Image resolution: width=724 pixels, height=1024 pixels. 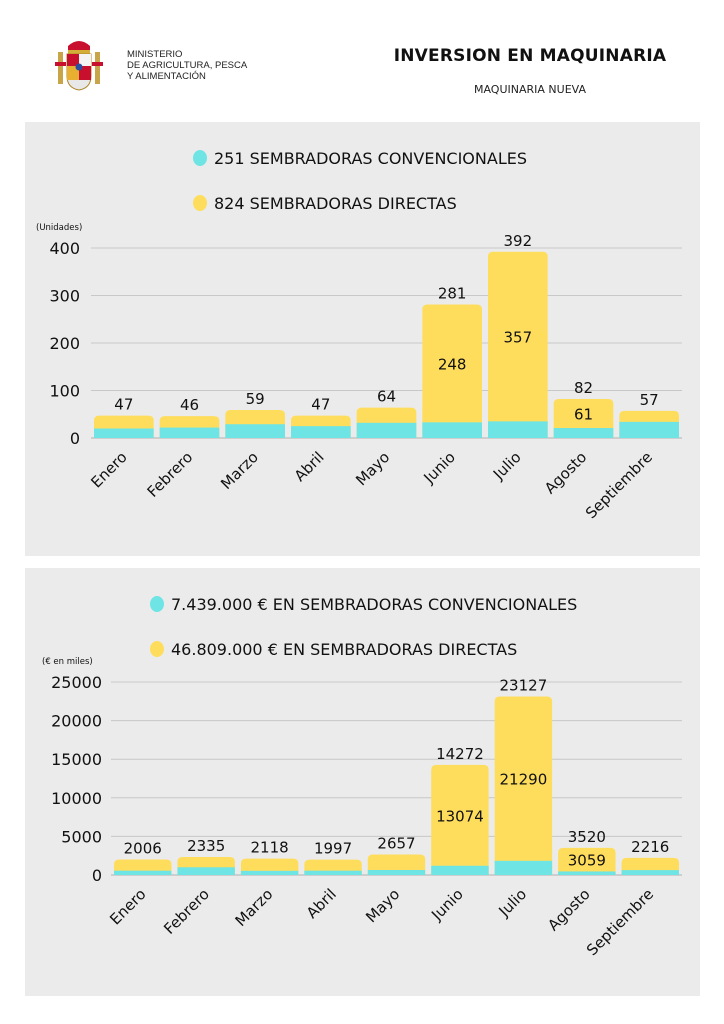 What do you see at coordinates (255, 399) in the screenshot?
I see `total-label-marzo: 59` at bounding box center [255, 399].